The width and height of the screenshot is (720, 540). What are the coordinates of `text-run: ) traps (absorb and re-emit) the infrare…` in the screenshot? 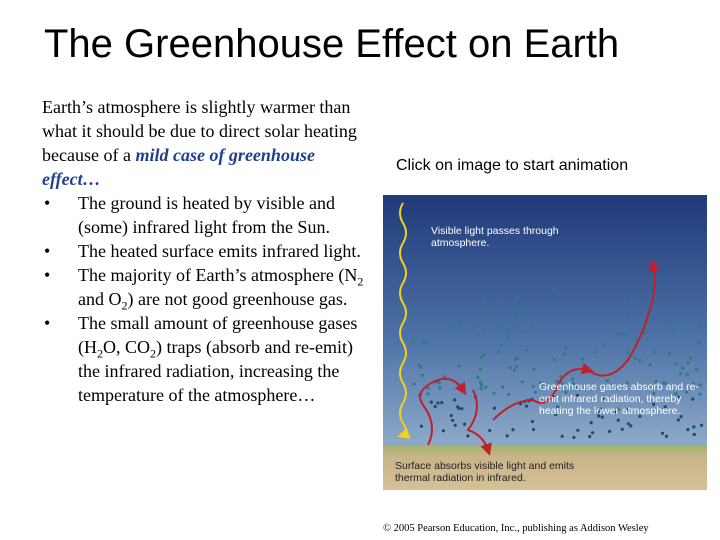 It's located at (215, 371).